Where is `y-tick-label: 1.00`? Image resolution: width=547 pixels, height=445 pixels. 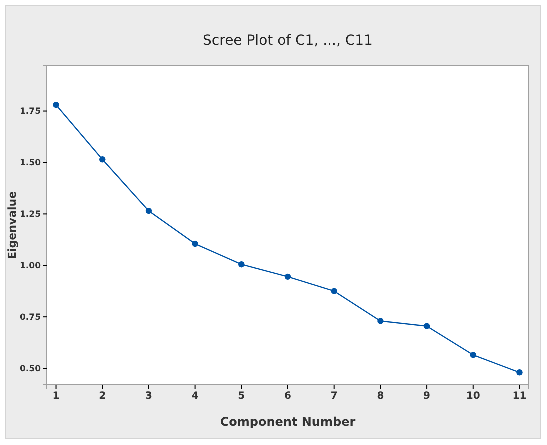
y-tick-label: 1.00 is located at coordinates (31, 266).